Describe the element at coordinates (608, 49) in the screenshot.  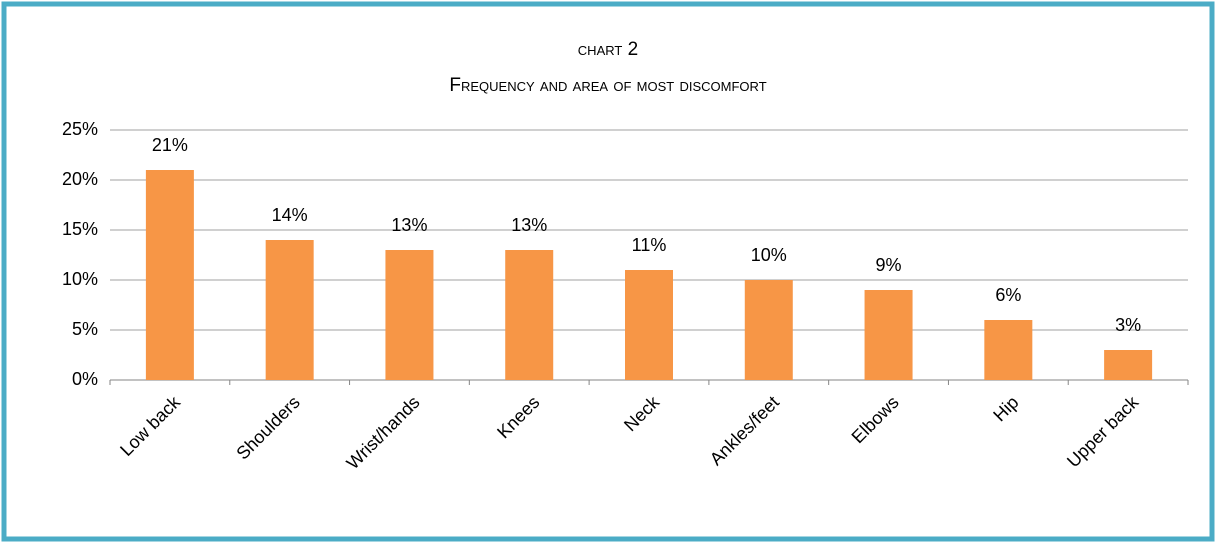
I see `chart-title: chart 2` at that location.